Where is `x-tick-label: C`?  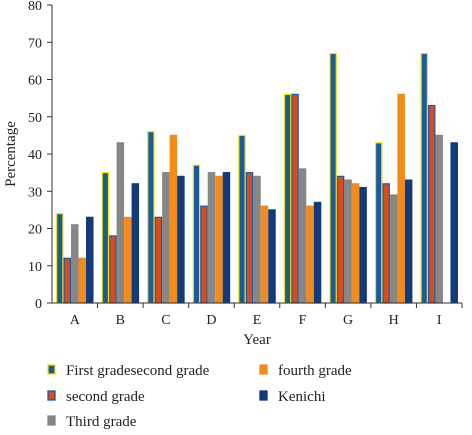 x-tick-label: C is located at coordinates (165, 320).